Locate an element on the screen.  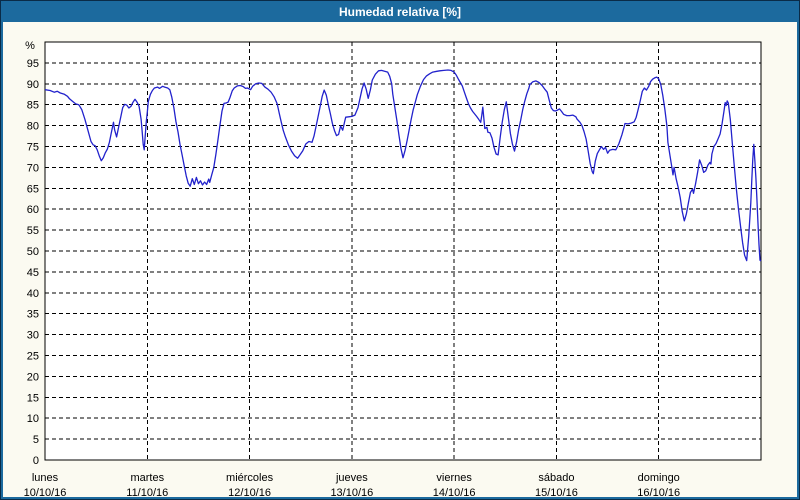
x-axis-day-label: miércoles is located at coordinates (250, 478).